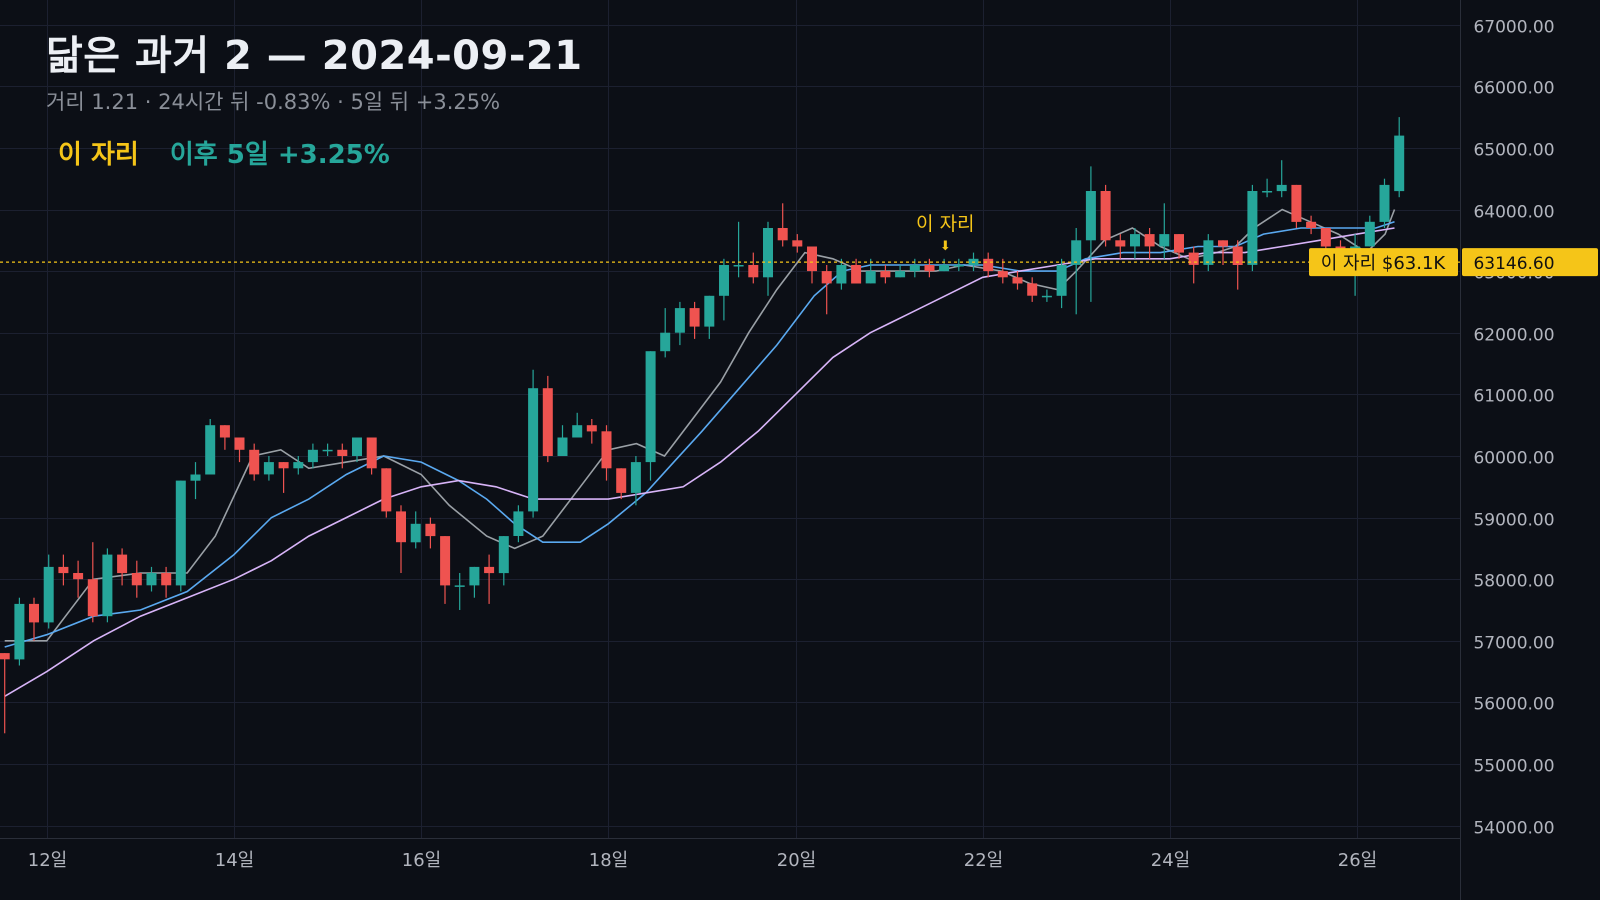 The height and width of the screenshot is (900, 1600). Describe the element at coordinates (98, 155) in the screenshot. I see `legend-marker-label: 이 자리` at that location.